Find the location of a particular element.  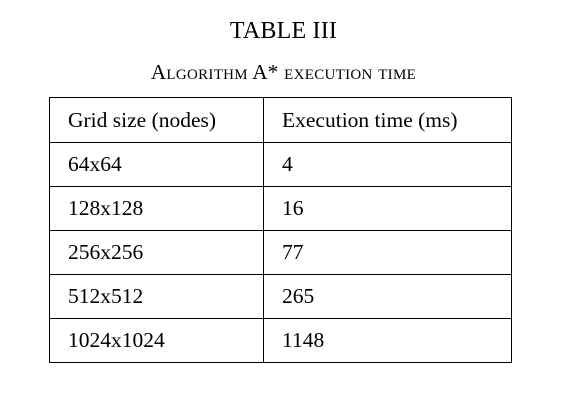

table-number: TABLE III is located at coordinates (283, 31).